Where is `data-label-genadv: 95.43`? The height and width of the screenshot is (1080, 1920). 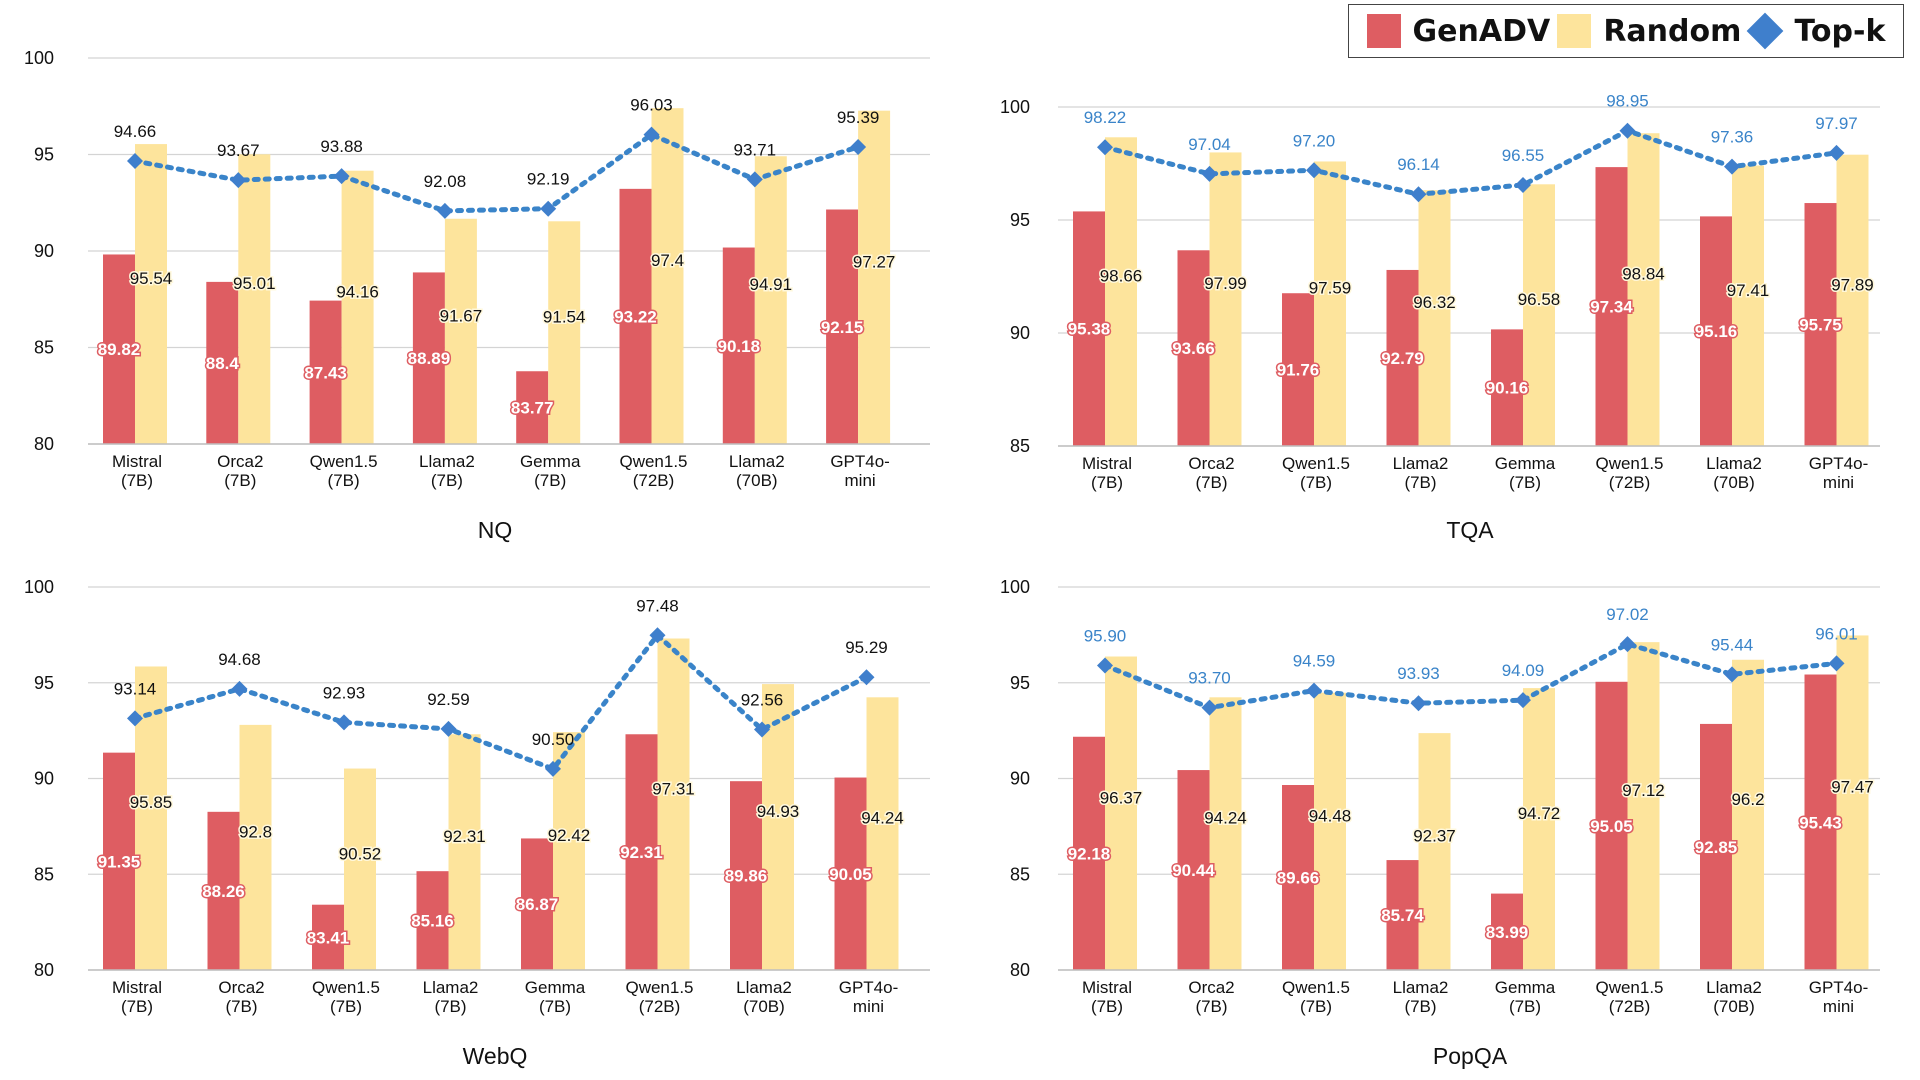
data-label-genadv: 95.43 is located at coordinates (1820, 822).